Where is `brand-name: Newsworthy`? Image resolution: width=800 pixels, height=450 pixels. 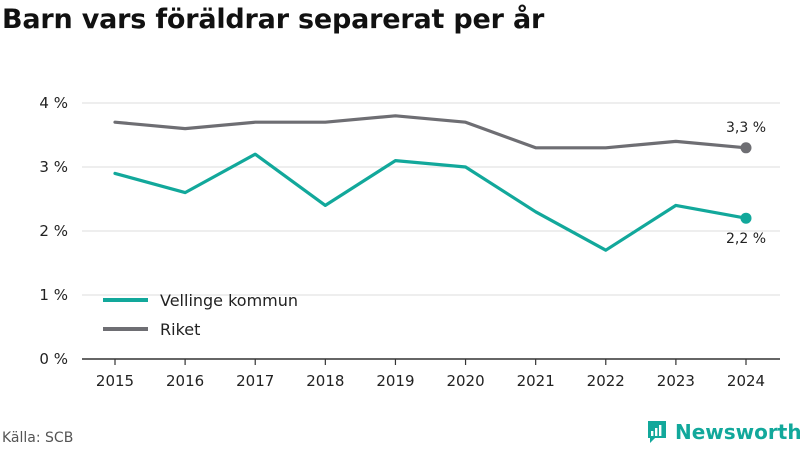
brand-name: Newsworthy is located at coordinates (737, 432).